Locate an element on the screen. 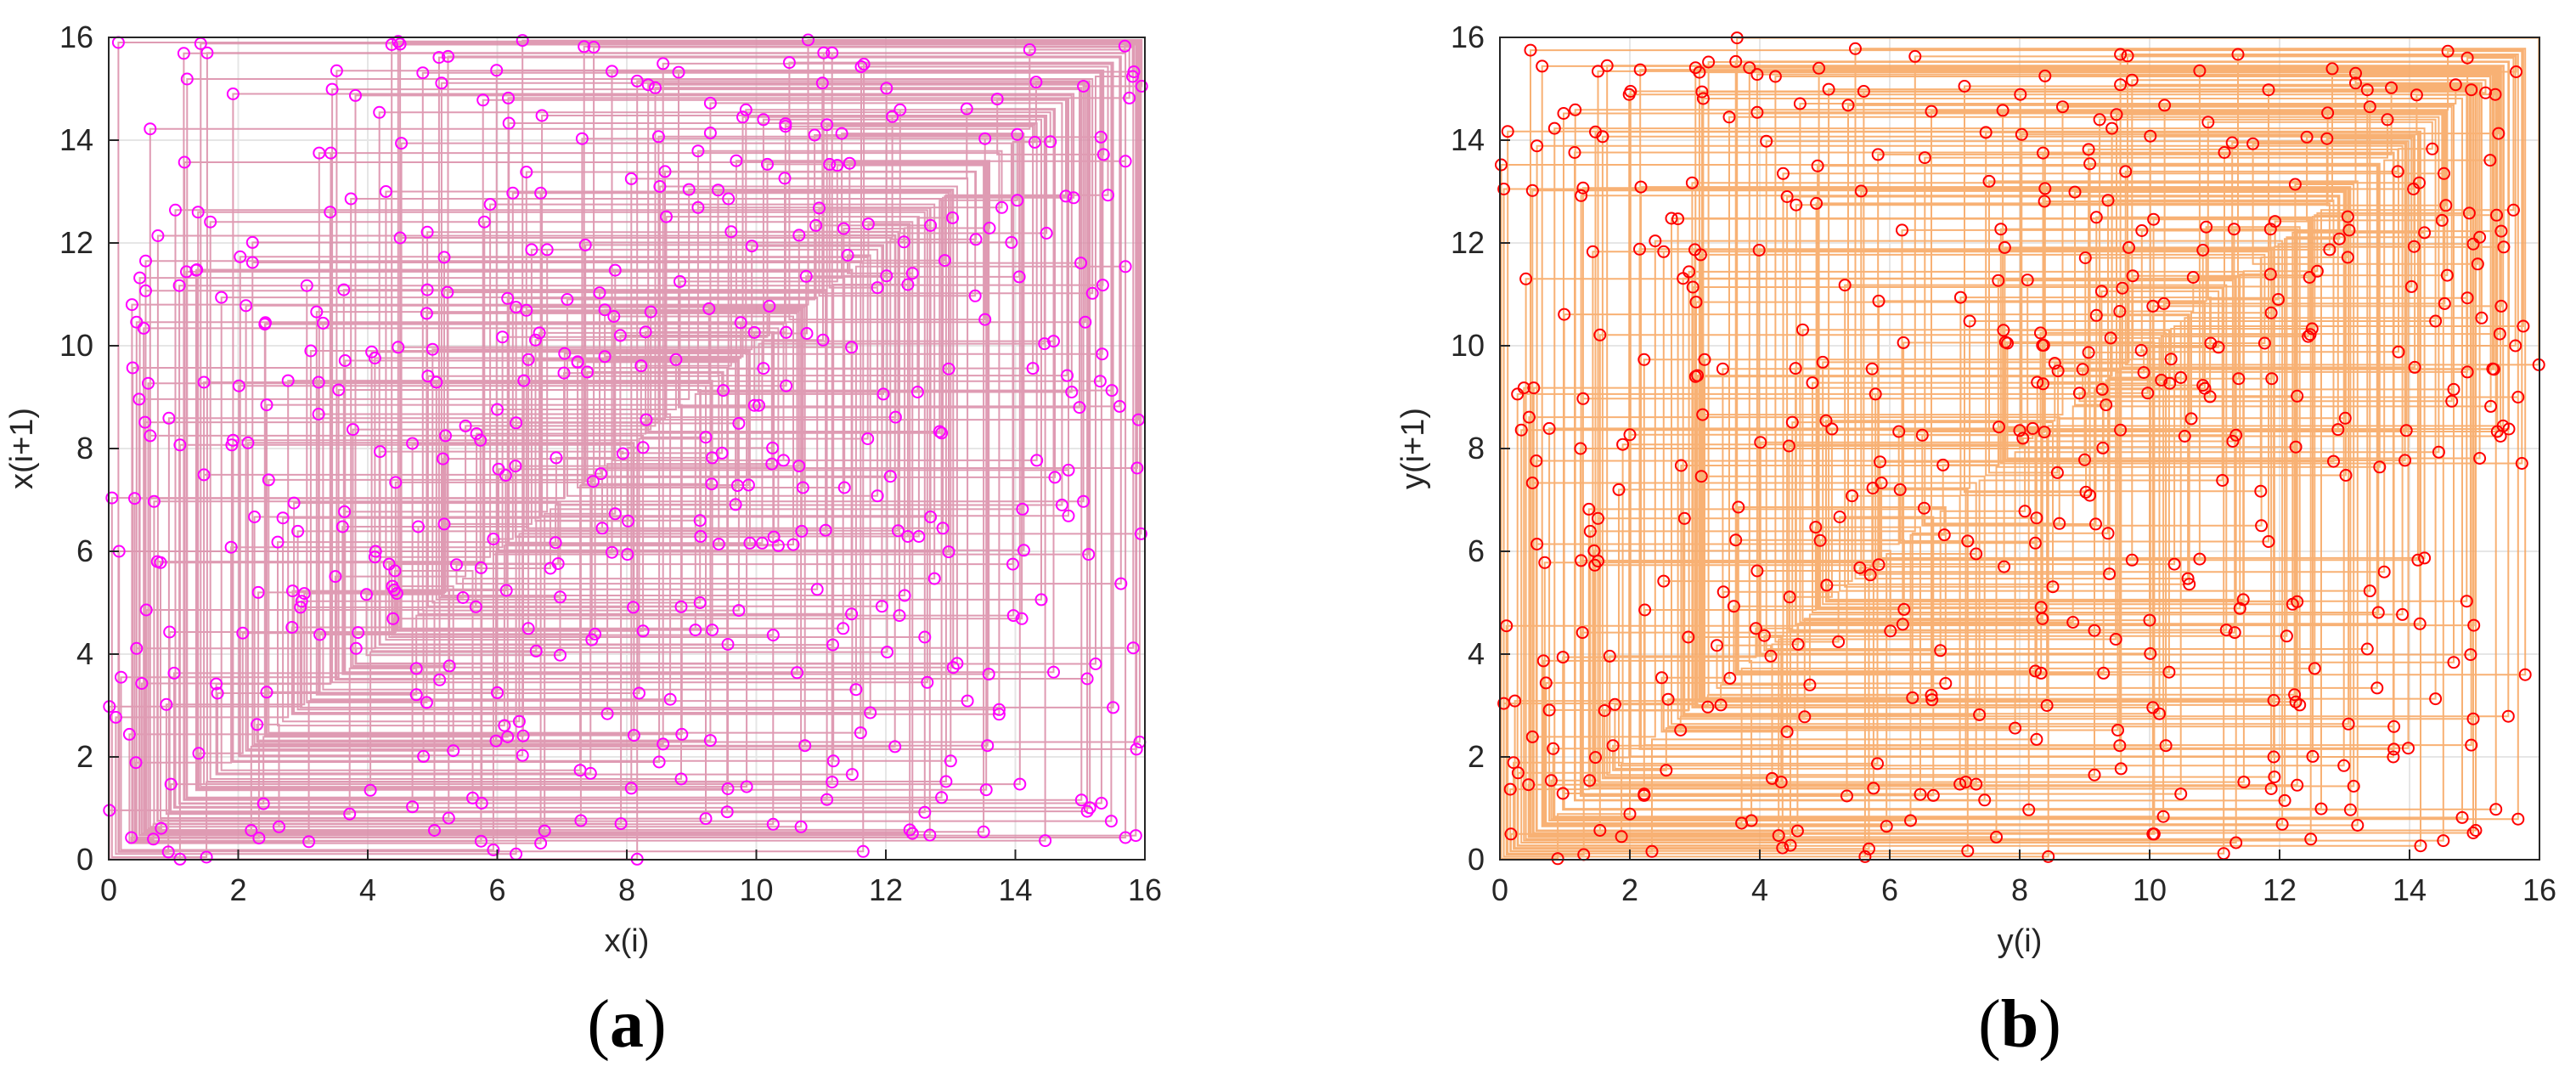  y-ticks-a: 0 2 4 6 8 10 12 14 16 is located at coordinates (89, 448).